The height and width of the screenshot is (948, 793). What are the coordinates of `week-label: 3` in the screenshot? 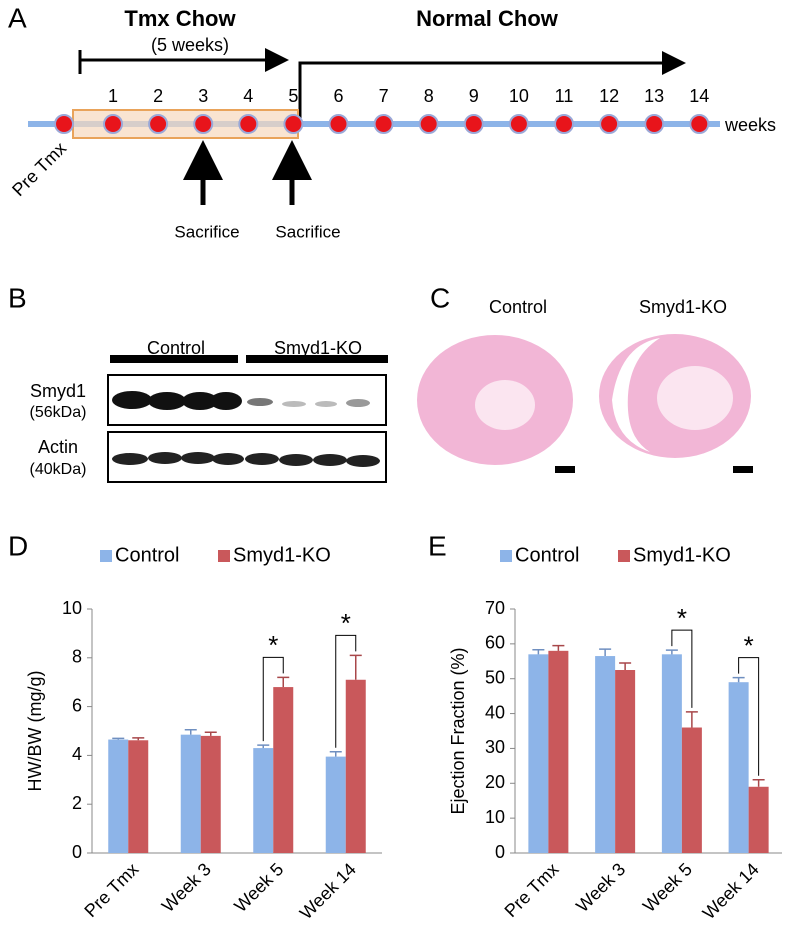 It's located at (203, 96).